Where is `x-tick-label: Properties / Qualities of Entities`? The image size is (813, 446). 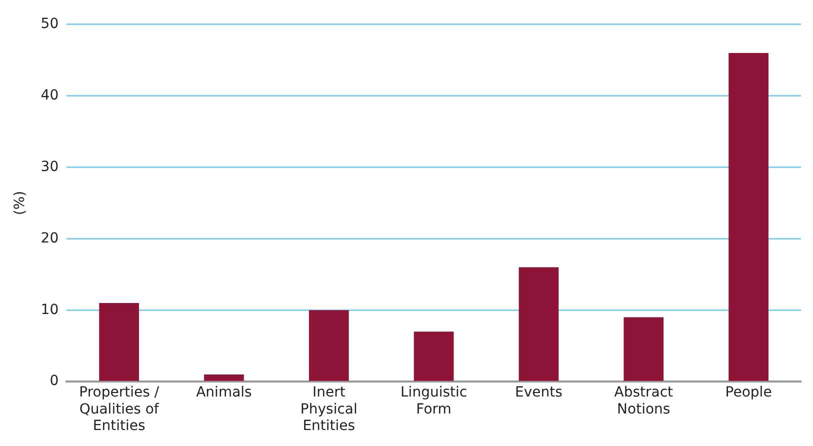
x-tick-label: Properties / Qualities of Entities is located at coordinates (119, 409).